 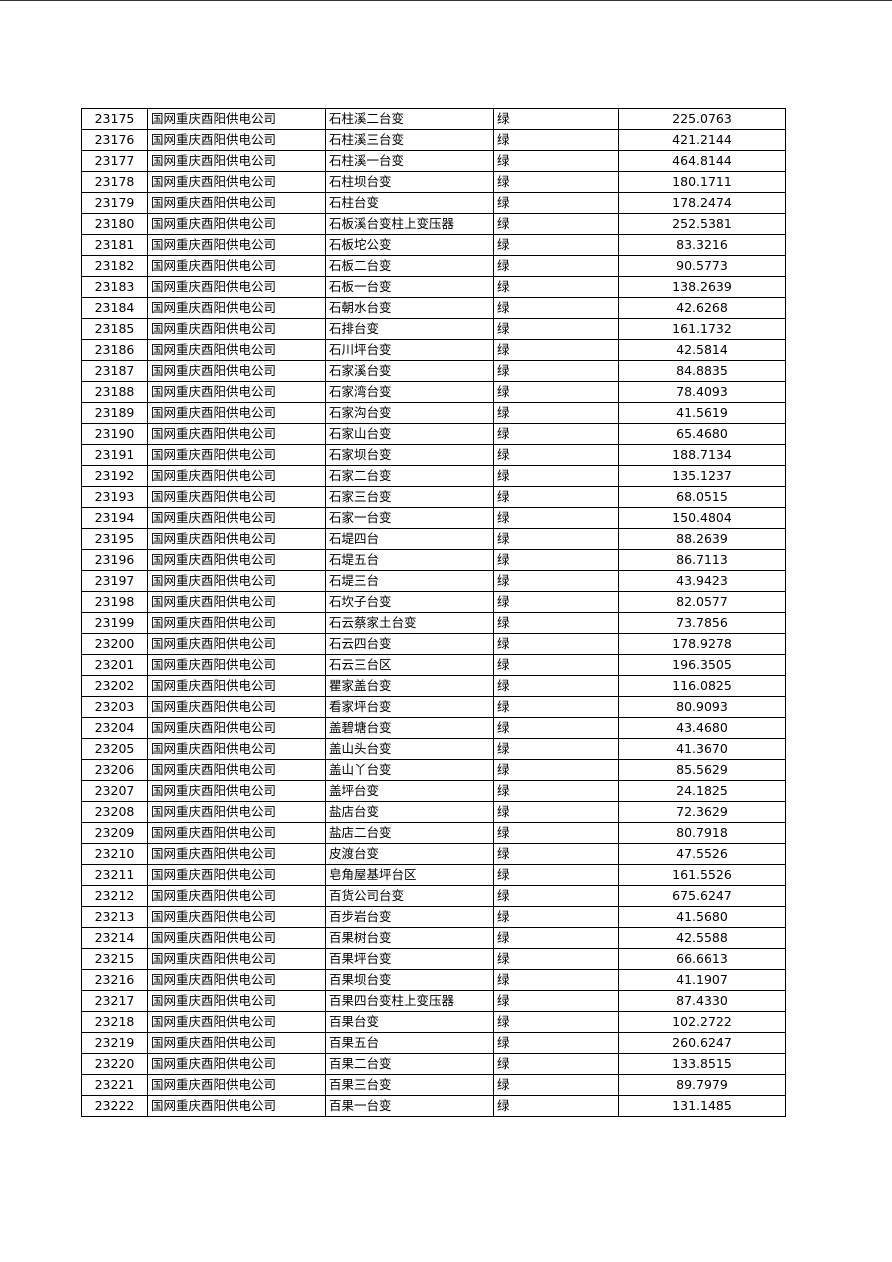 What do you see at coordinates (409, 1001) in the screenshot?
I see `station-name-cell: 百果四台变柱上变压器` at bounding box center [409, 1001].